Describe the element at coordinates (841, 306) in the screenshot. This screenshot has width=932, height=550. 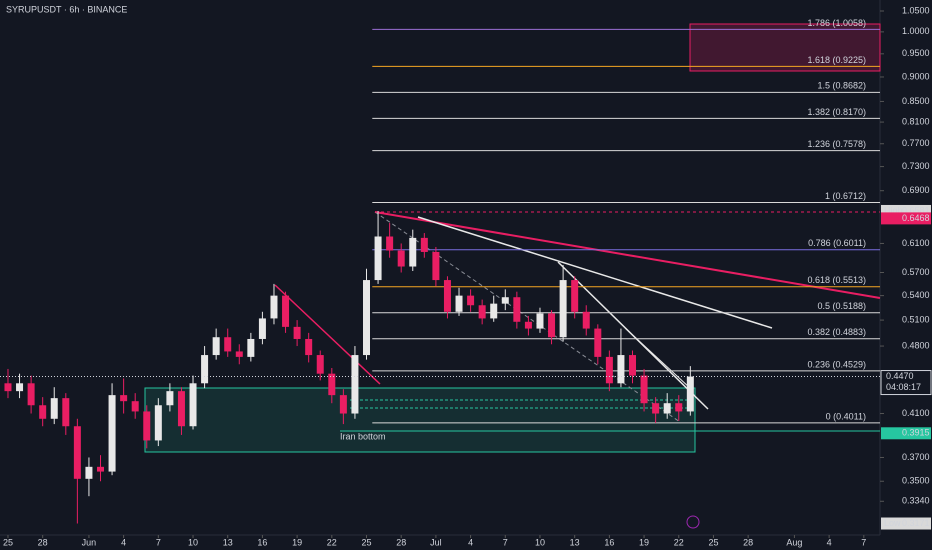
I see `fib-label: 0.5 (0.5188)` at that location.